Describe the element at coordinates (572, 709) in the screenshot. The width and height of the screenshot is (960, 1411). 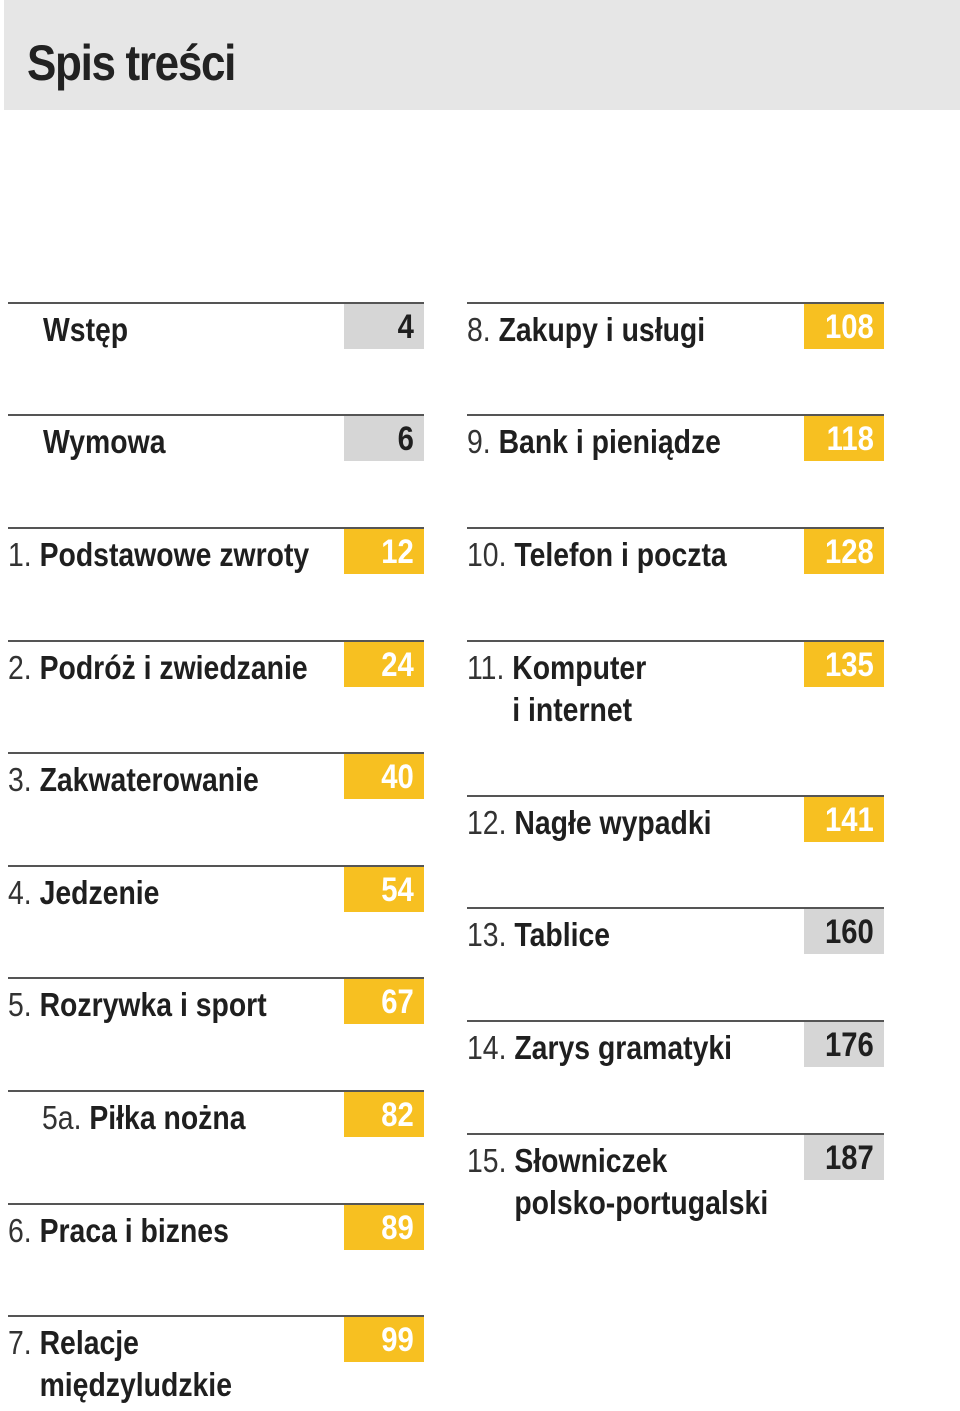
I see `chapter-title-line2: i internet` at that location.